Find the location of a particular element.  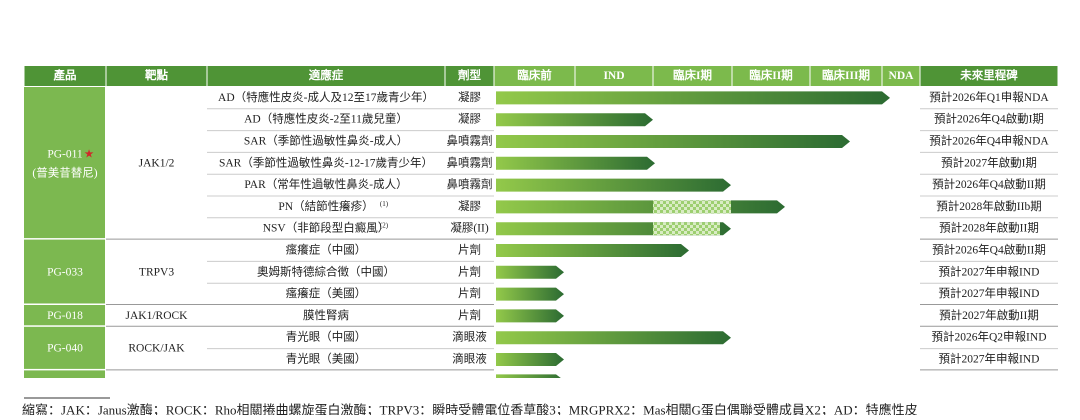

target: ROCK/JAK is located at coordinates (156, 349).